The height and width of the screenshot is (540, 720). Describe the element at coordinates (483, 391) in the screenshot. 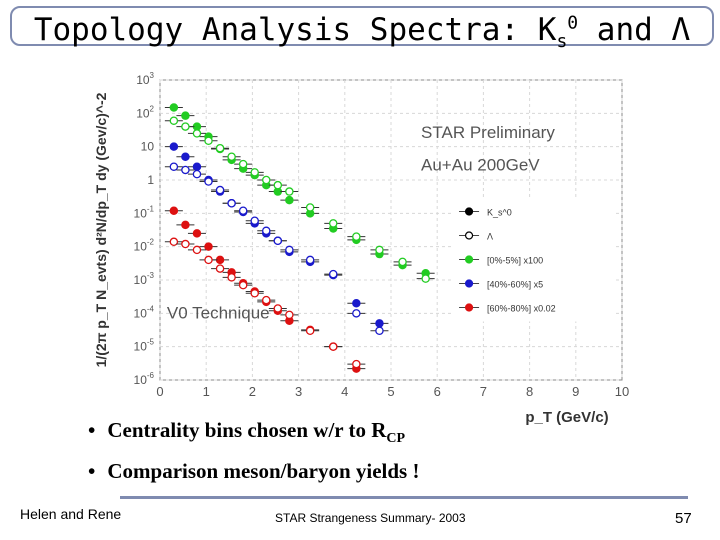

I see `x-tick-label: 7` at that location.